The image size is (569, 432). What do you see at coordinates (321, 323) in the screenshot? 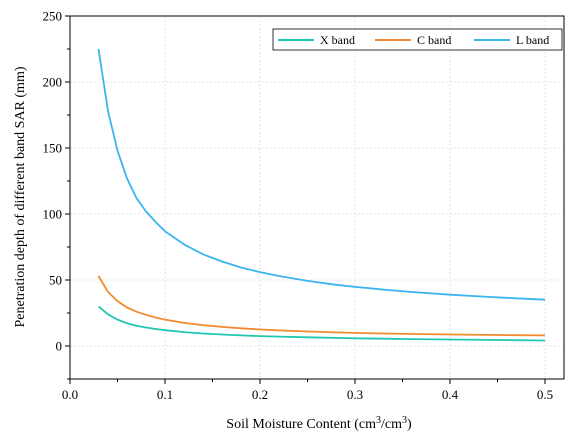
I see `series-line-x-band` at bounding box center [321, 323].